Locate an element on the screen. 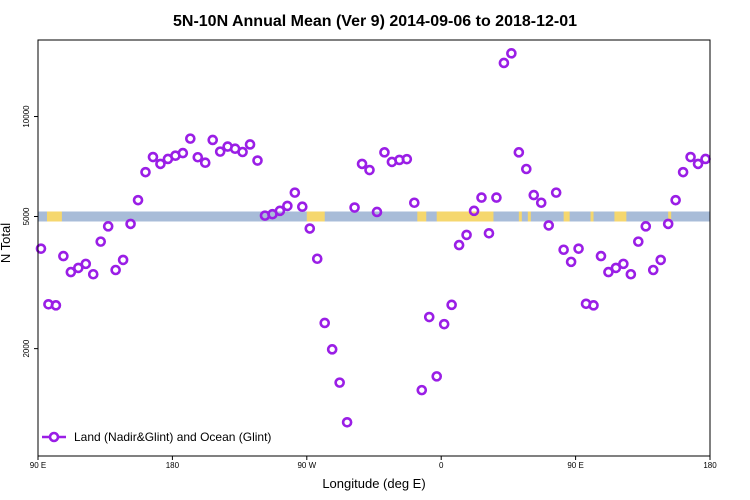  legend: Land (Nadir&Glint) and Ocean (Glint) is located at coordinates (156, 437).